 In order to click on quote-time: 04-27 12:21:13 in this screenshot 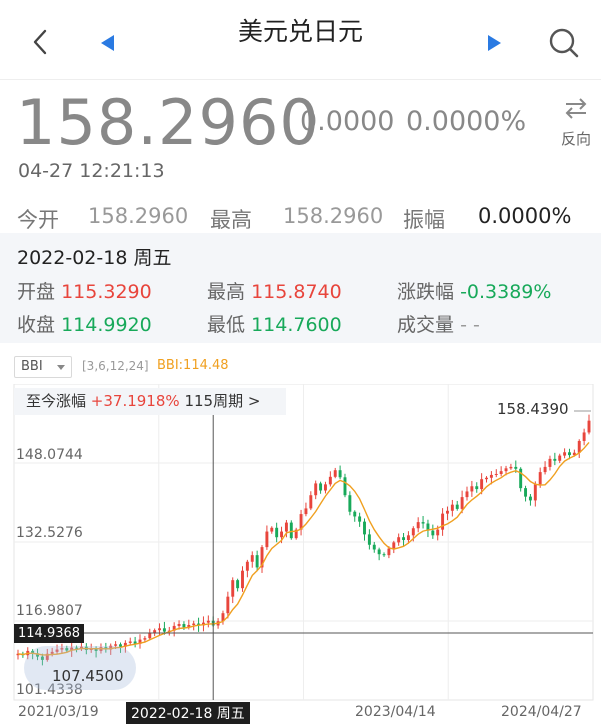, I will do `click(91, 171)`.